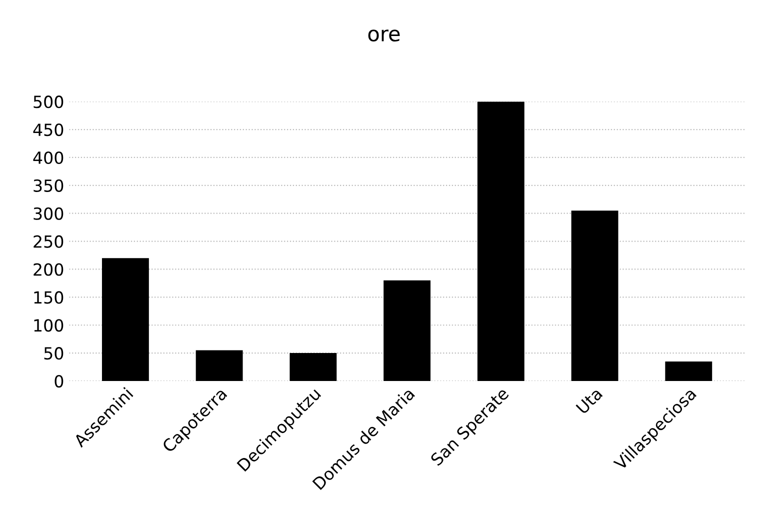  Describe the element at coordinates (48, 130) in the screenshot. I see `y-tick-label: 450` at that location.